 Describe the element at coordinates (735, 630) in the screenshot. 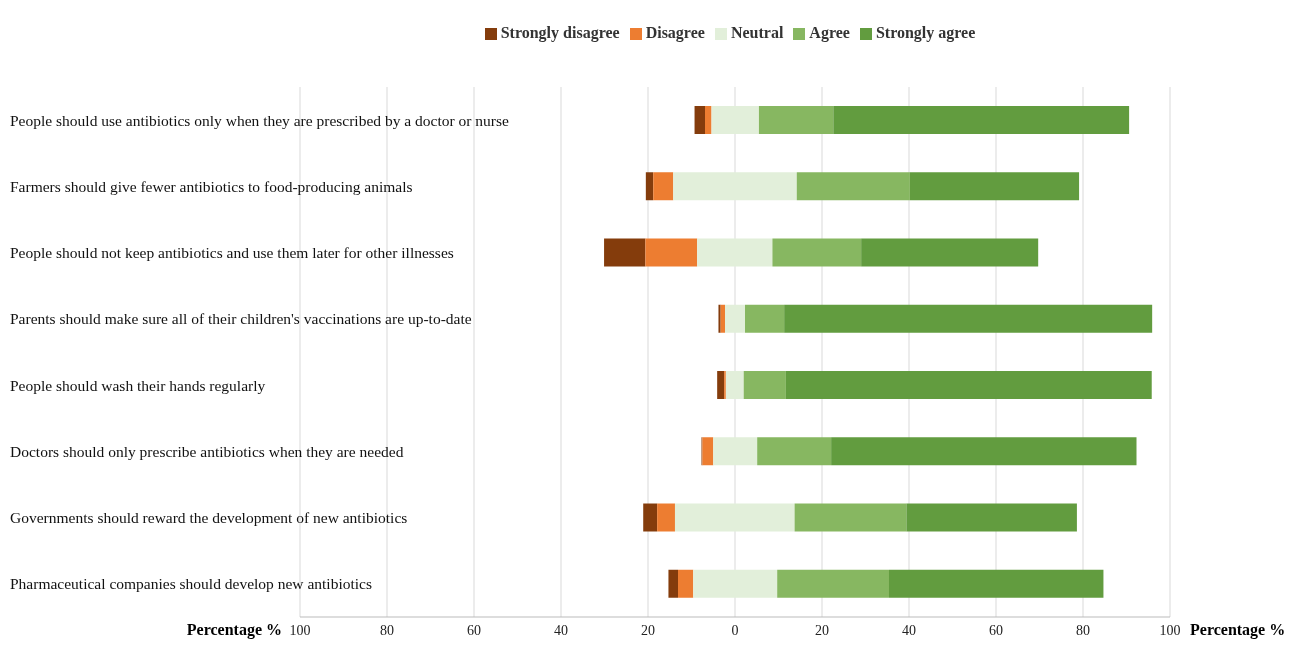

I see `x-tick-label: 0` at that location.